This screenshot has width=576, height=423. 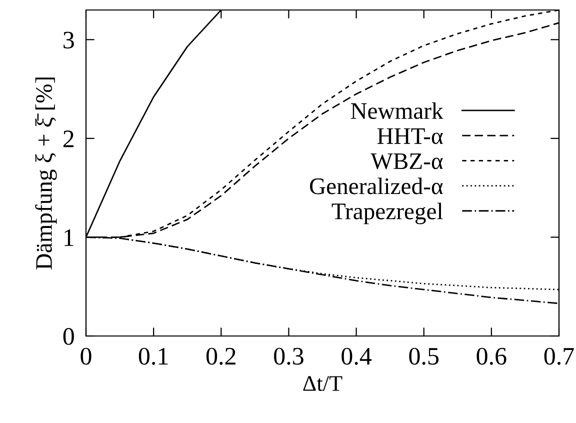 What do you see at coordinates (68, 139) in the screenshot?
I see `y-tick-label: 2` at bounding box center [68, 139].